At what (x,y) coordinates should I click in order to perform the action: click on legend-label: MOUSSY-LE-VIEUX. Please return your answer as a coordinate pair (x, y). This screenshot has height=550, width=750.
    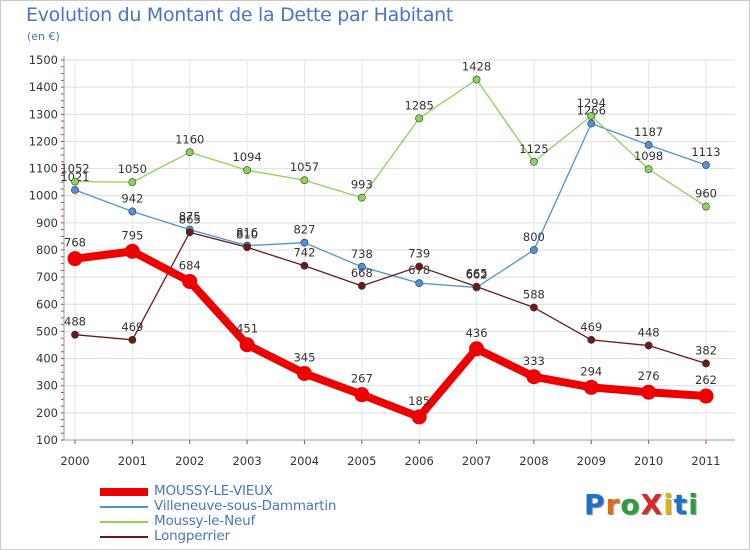
    Looking at the image, I should click on (213, 491).